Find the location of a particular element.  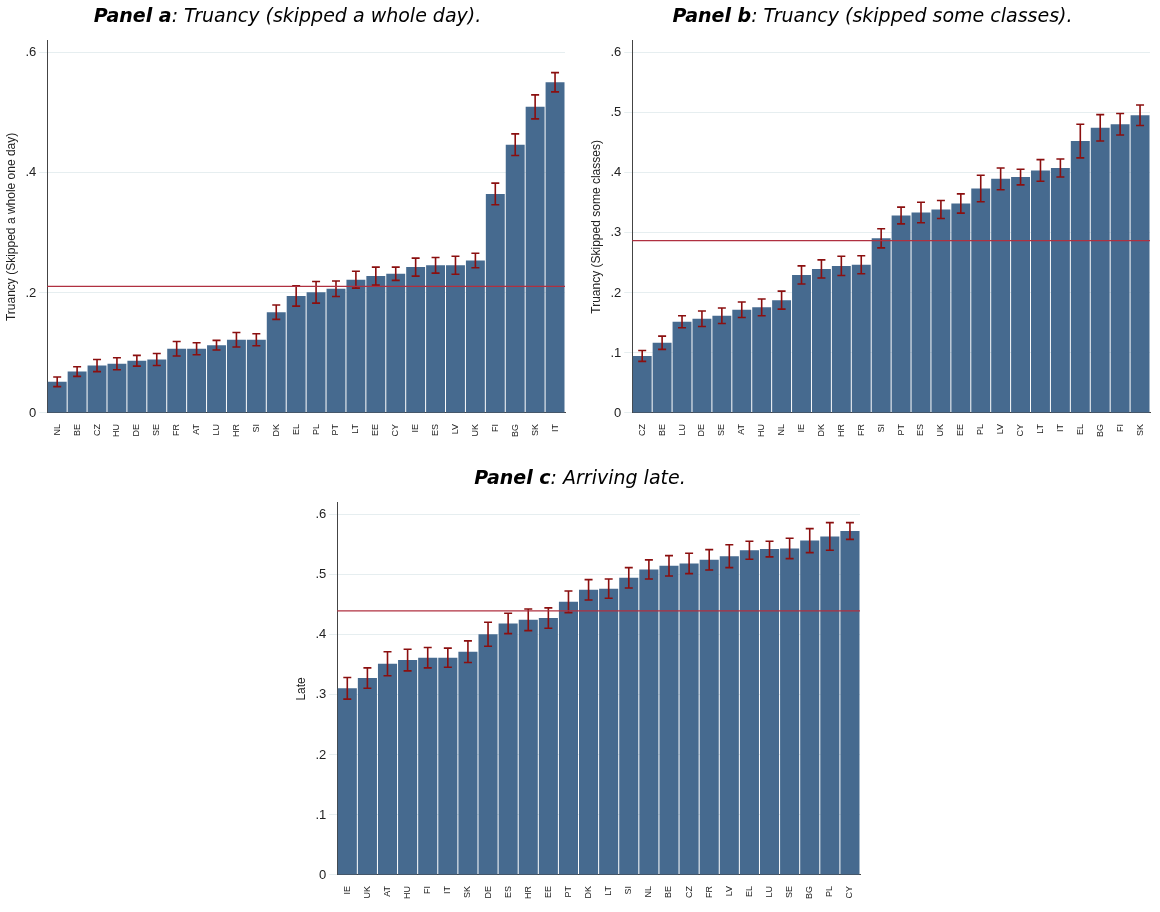

y-axis-title: Truancy (Skipped a whole one day) is located at coordinates (10, 227).